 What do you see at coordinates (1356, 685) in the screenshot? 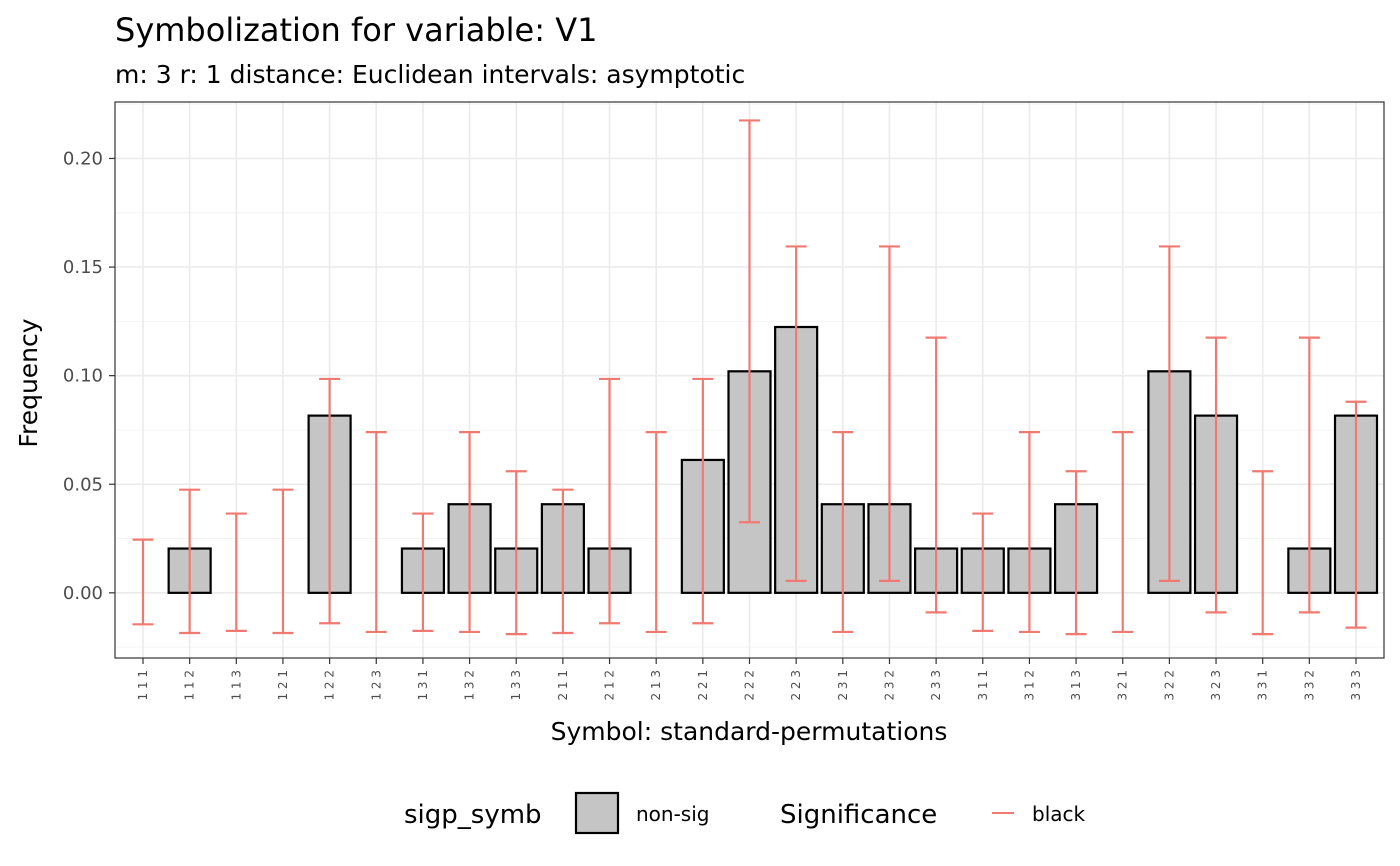
I see `x-tick-label: 3 3 3` at bounding box center [1356, 685].